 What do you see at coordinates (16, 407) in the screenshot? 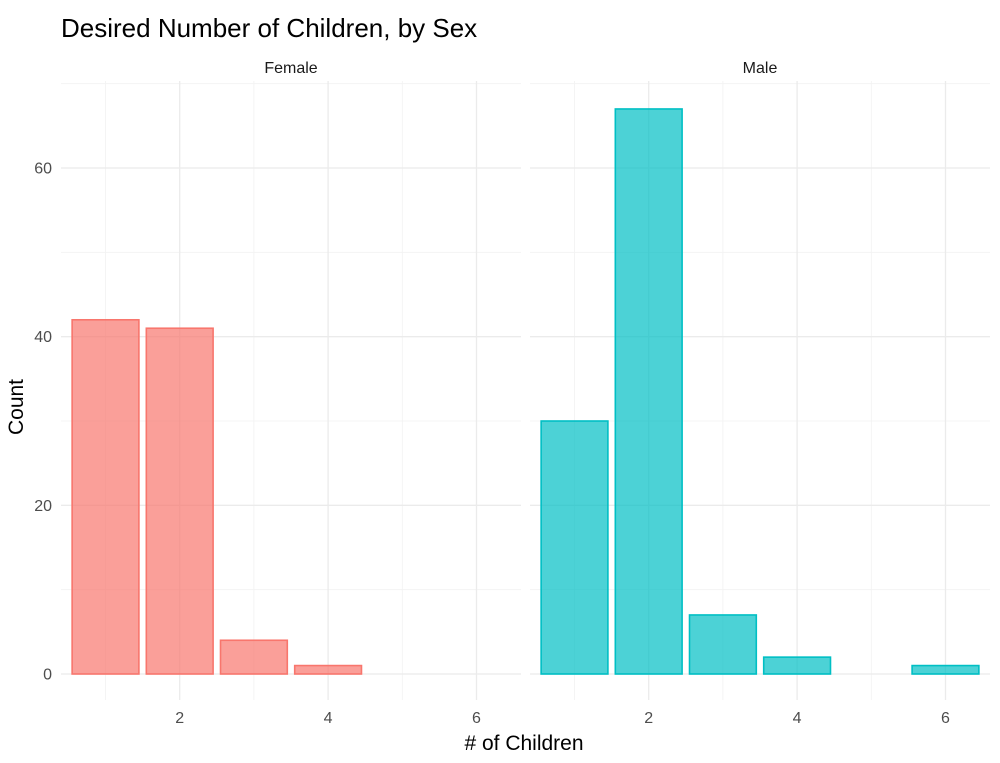
I see `y-axis-title: Count` at bounding box center [16, 407].